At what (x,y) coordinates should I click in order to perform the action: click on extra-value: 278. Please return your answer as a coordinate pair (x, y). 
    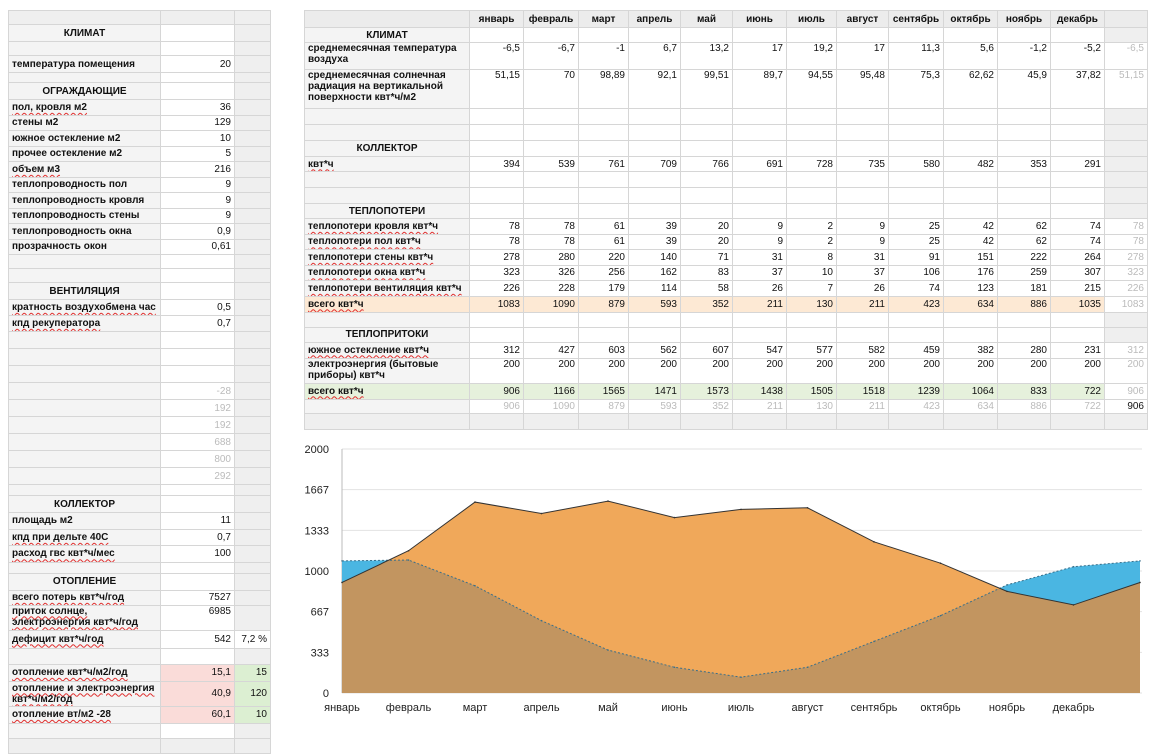
    Looking at the image, I should click on (1126, 257).